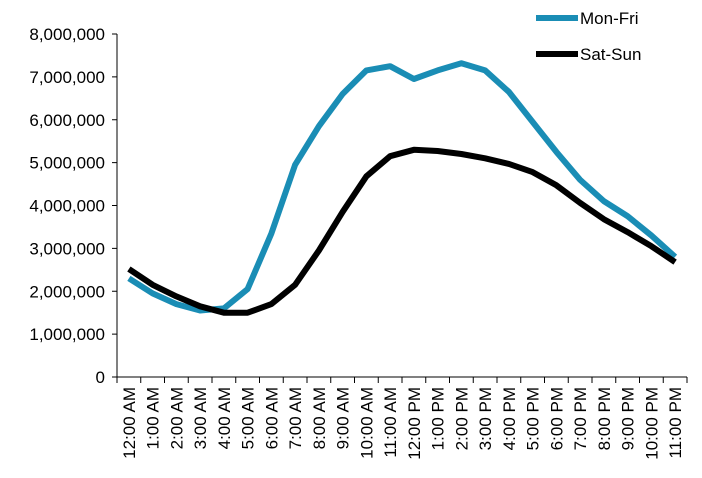 This screenshot has height=478, width=702. What do you see at coordinates (153, 418) in the screenshot?
I see `x-tick-label: 1:00 AM` at bounding box center [153, 418].